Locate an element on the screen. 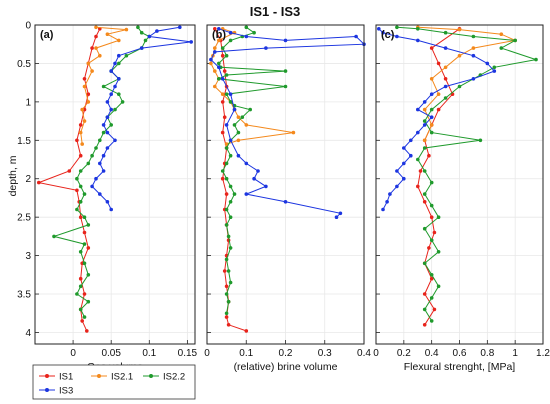  y-tick-label: 0 is located at coordinates (28, 26).